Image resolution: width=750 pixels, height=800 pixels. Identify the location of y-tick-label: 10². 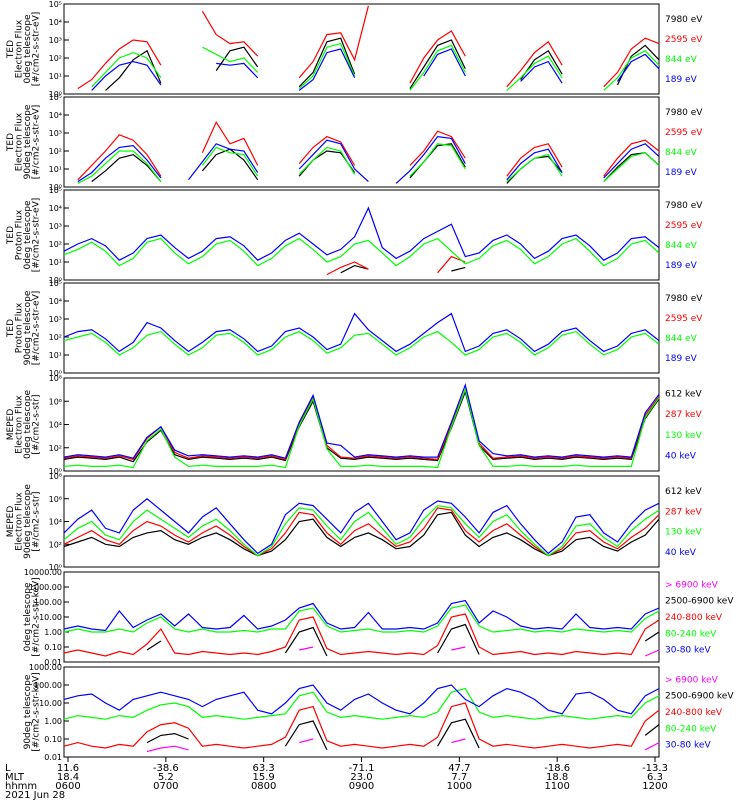
(55, 151).